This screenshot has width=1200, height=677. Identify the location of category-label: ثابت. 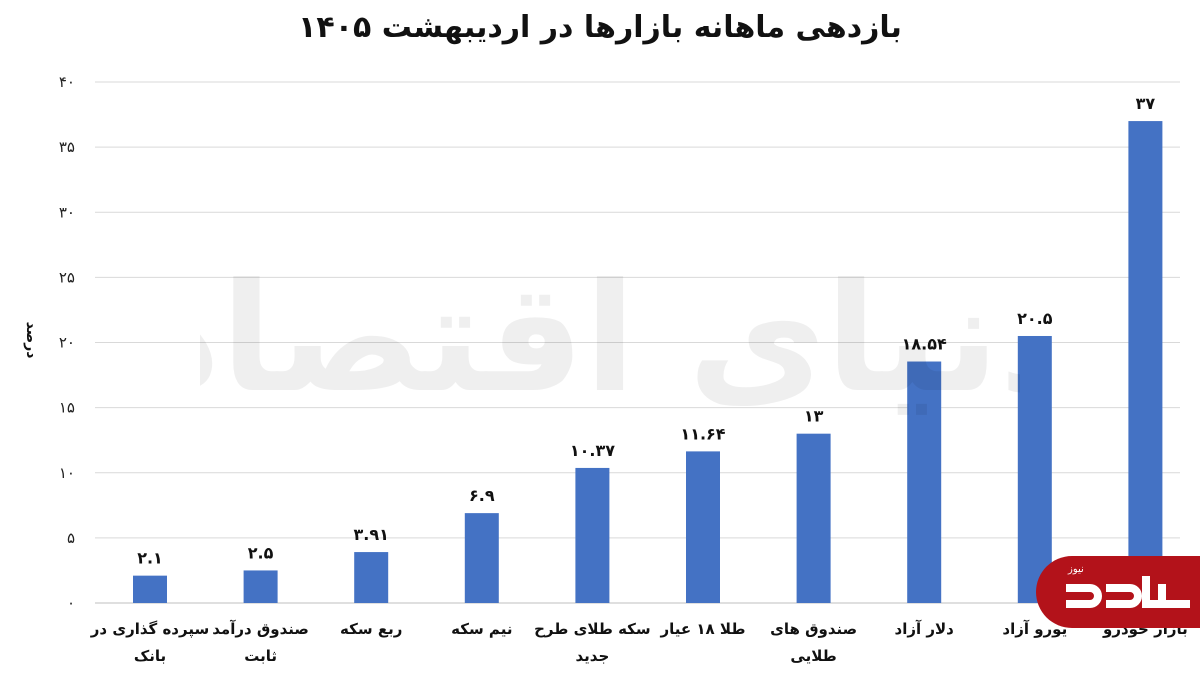
(260, 656).